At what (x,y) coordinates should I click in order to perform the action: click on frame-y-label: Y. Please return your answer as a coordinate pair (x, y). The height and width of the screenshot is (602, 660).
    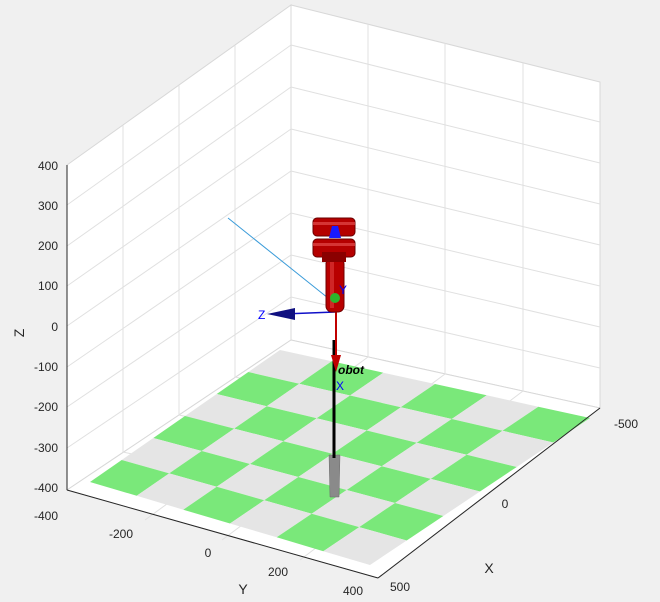
    Looking at the image, I should click on (343, 290).